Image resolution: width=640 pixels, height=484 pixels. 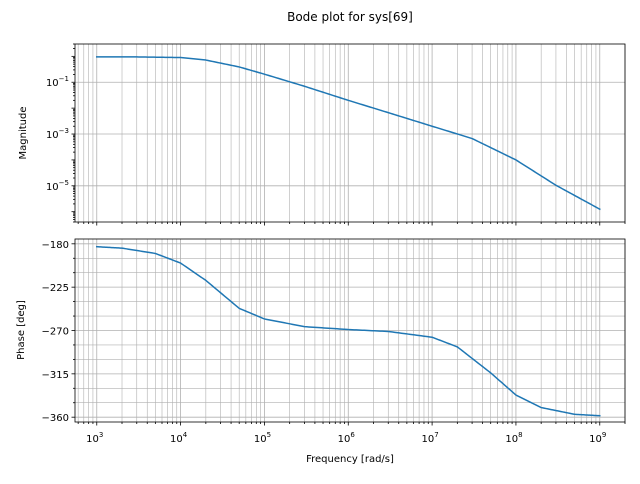 I want to click on phase-x-tick-label: 10⁴, so click(x=179, y=438).